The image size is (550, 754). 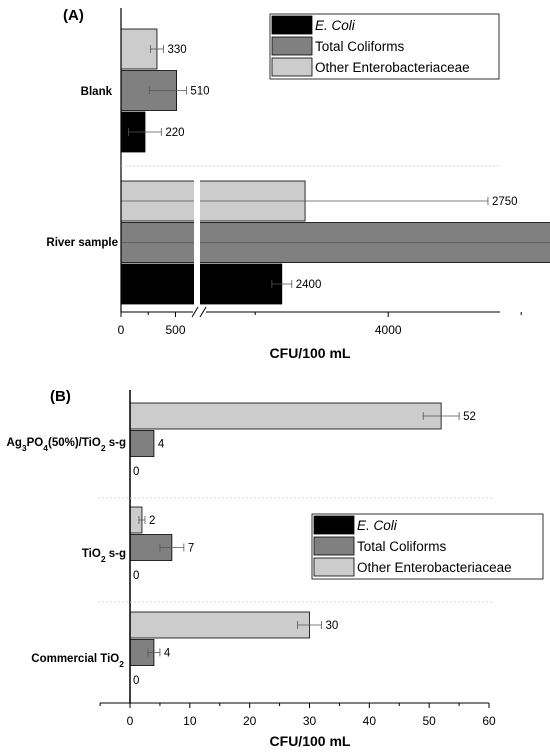 I want to click on panel-a-legend-label-e-coli: E. Coli, so click(x=335, y=25).